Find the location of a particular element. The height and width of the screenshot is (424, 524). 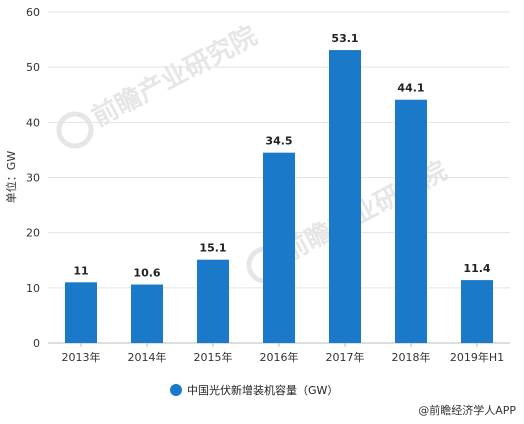

x-tick-label: 2015年 is located at coordinates (213, 357).